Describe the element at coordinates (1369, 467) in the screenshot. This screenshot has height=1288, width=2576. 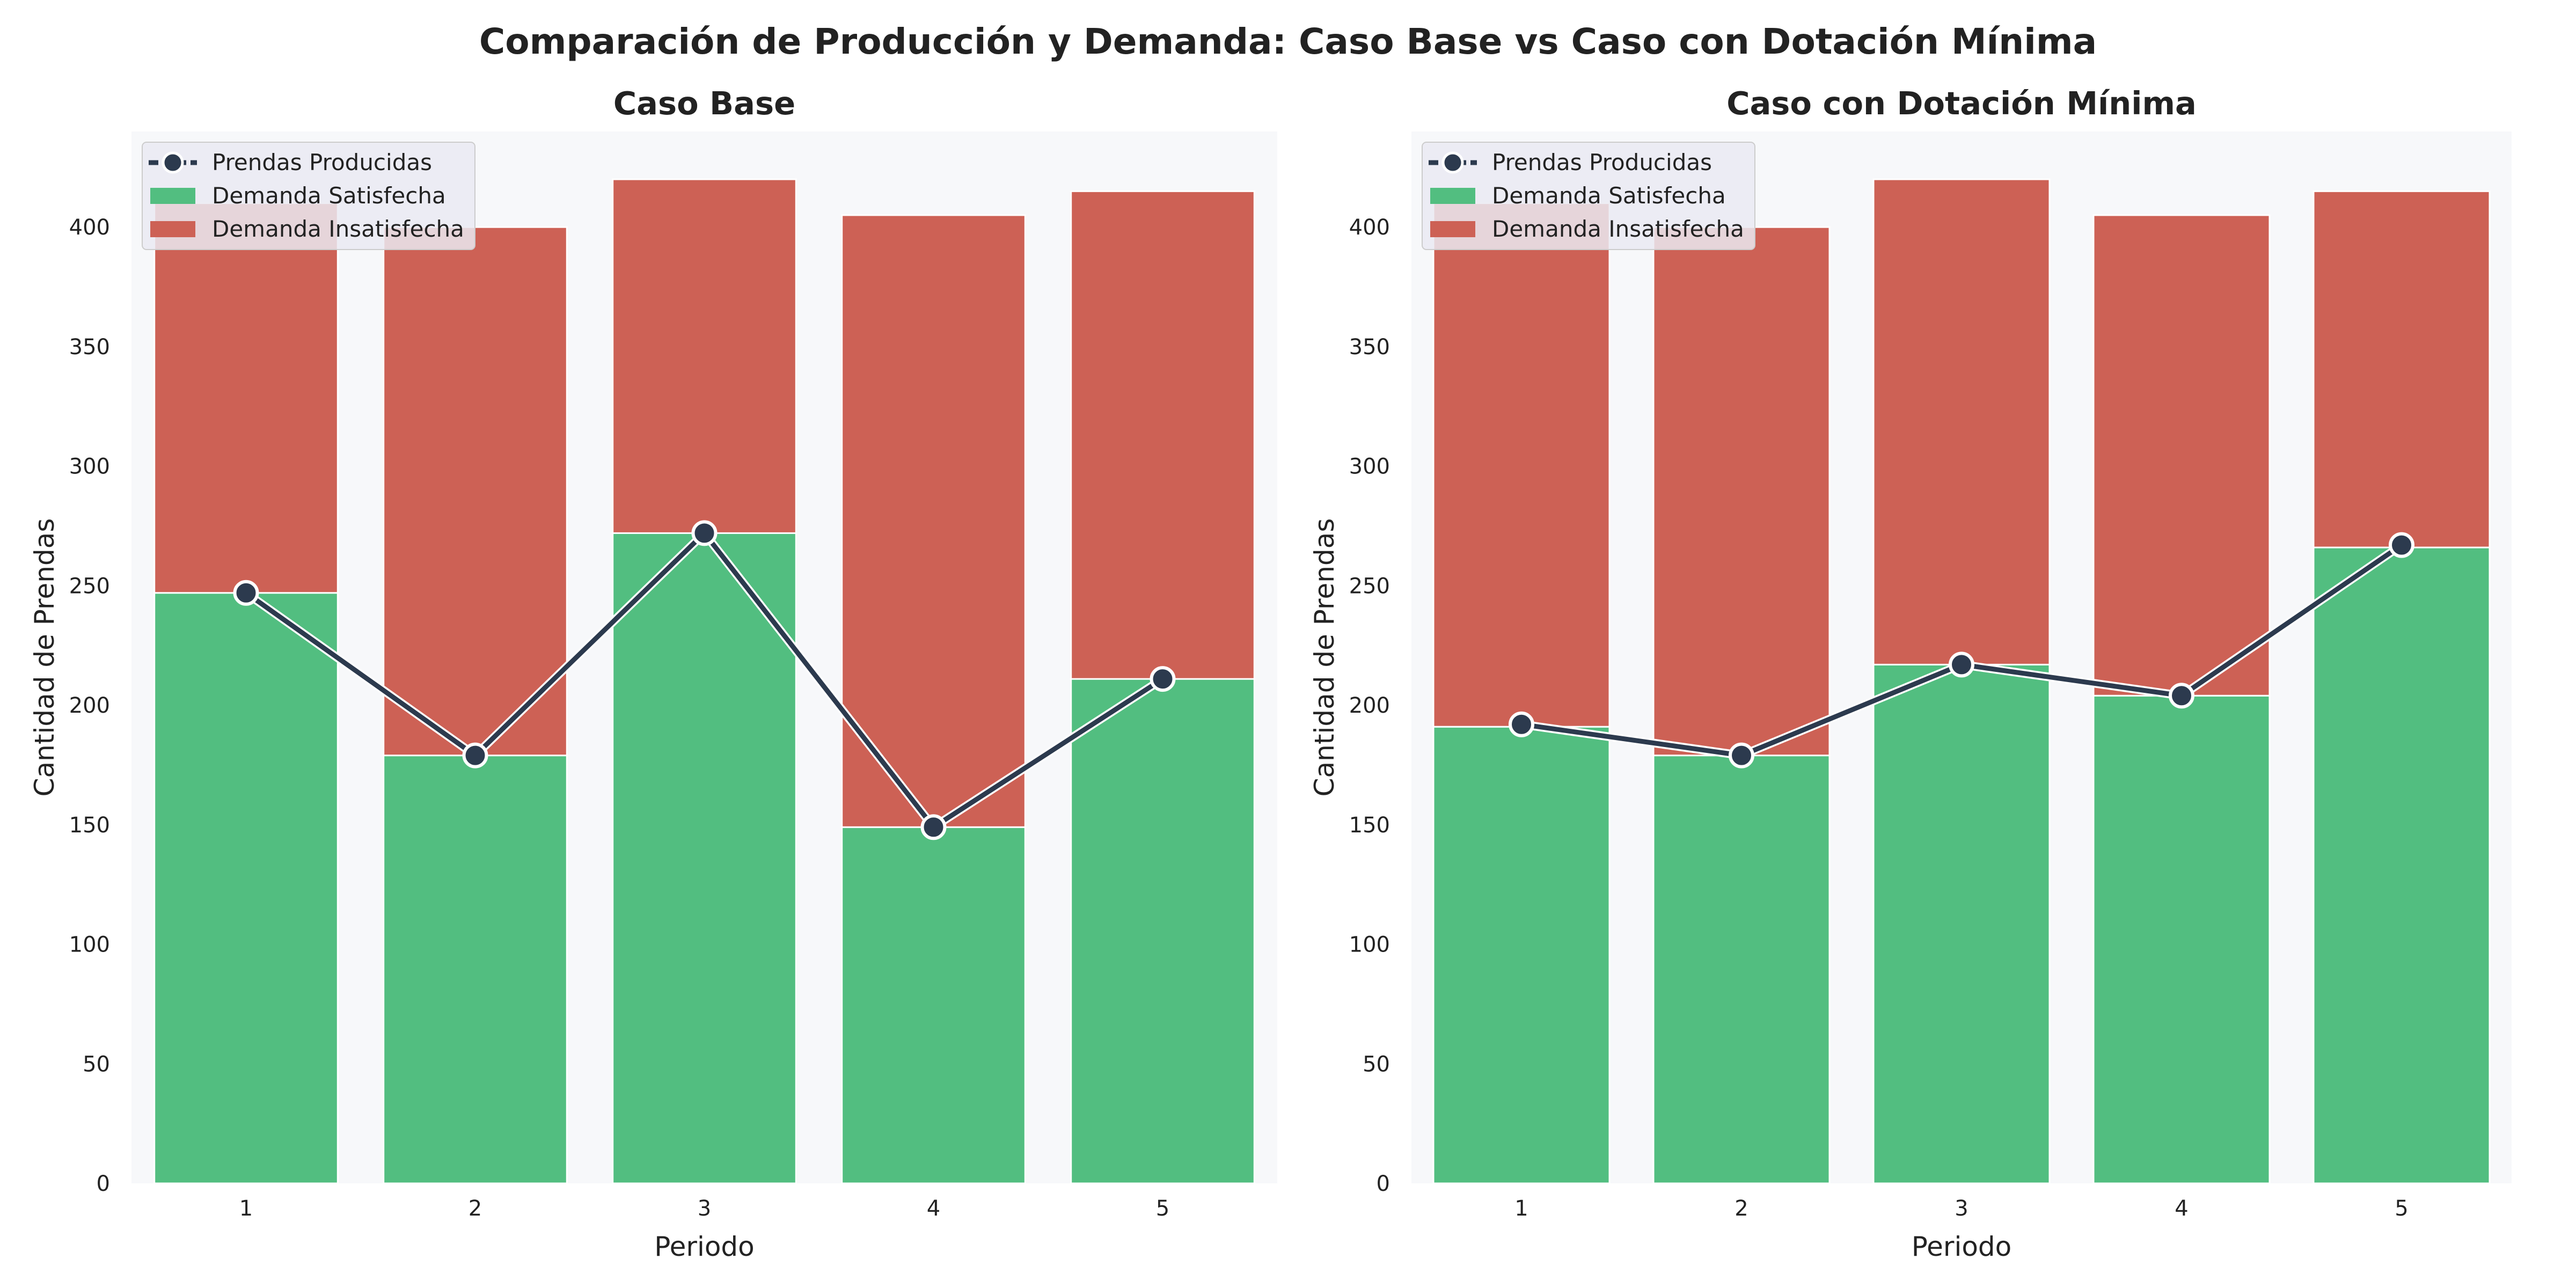
I see `panel-2-y-tick-label: 300` at that location.